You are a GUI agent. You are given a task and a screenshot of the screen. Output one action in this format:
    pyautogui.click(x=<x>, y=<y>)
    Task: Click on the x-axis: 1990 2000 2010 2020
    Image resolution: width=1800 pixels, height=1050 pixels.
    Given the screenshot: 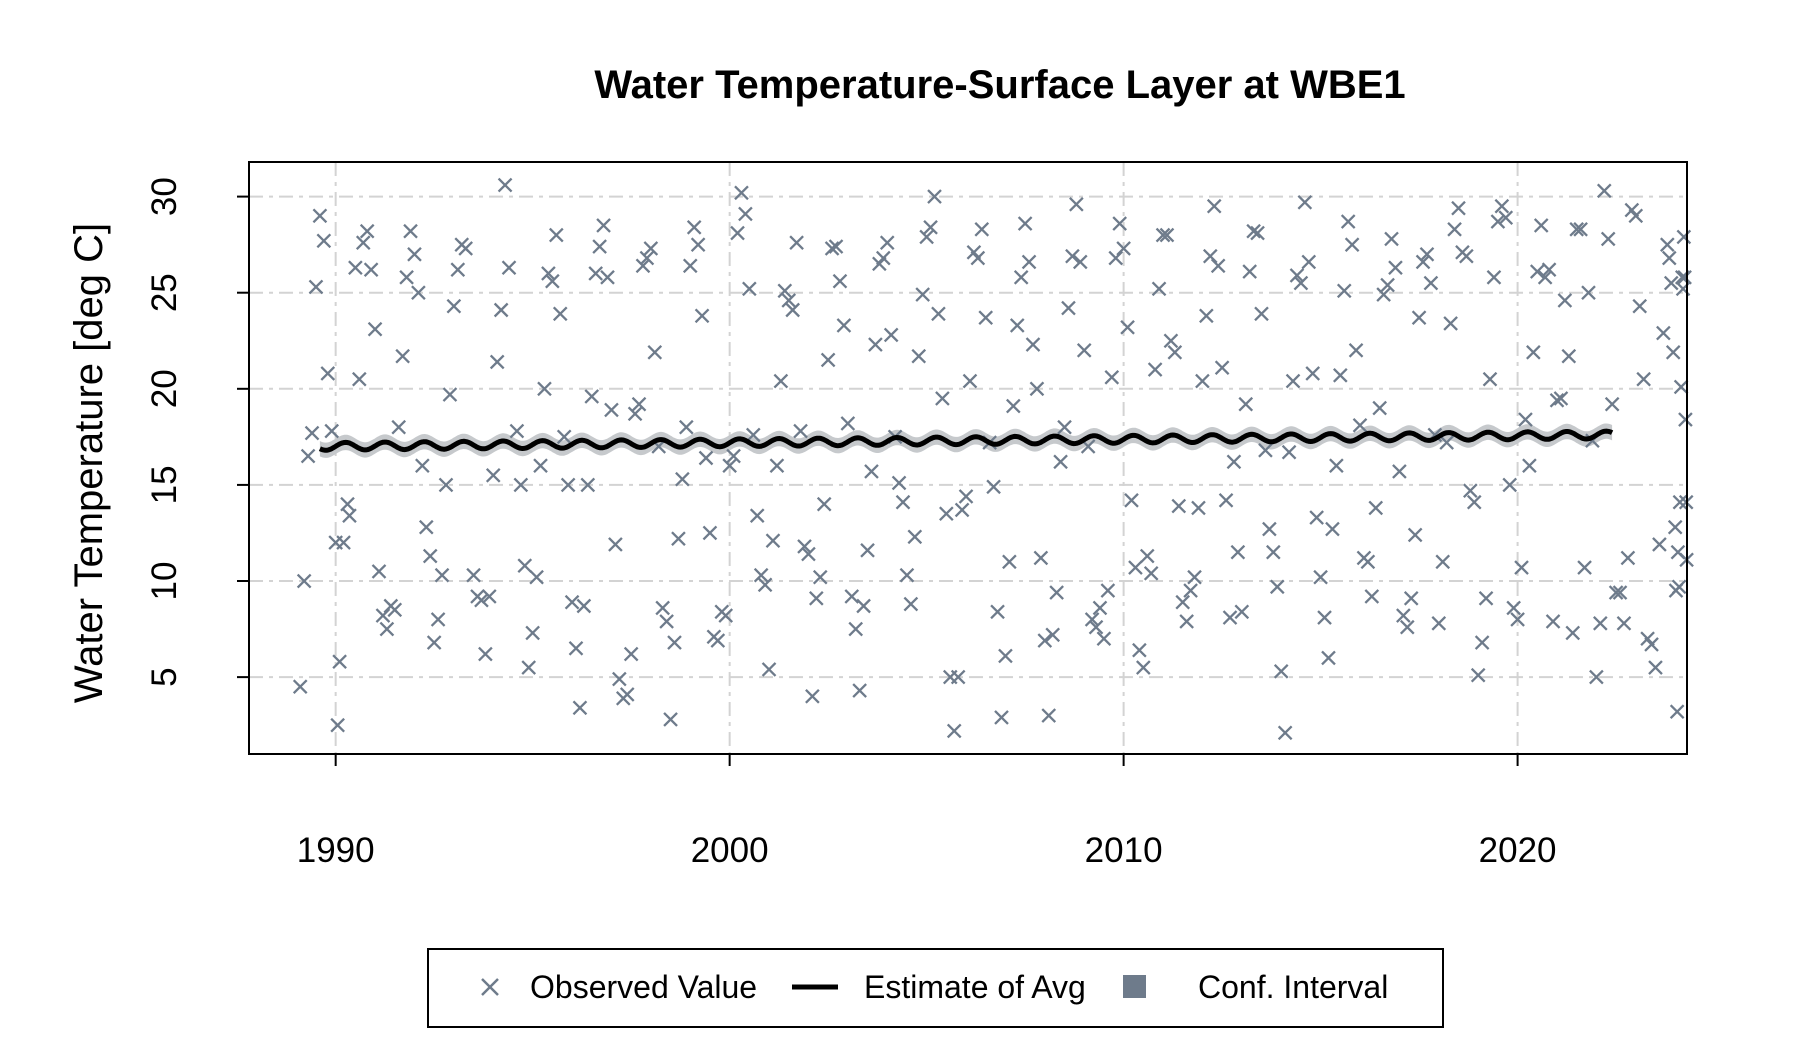 What is the action you would take?
    pyautogui.click(x=927, y=812)
    